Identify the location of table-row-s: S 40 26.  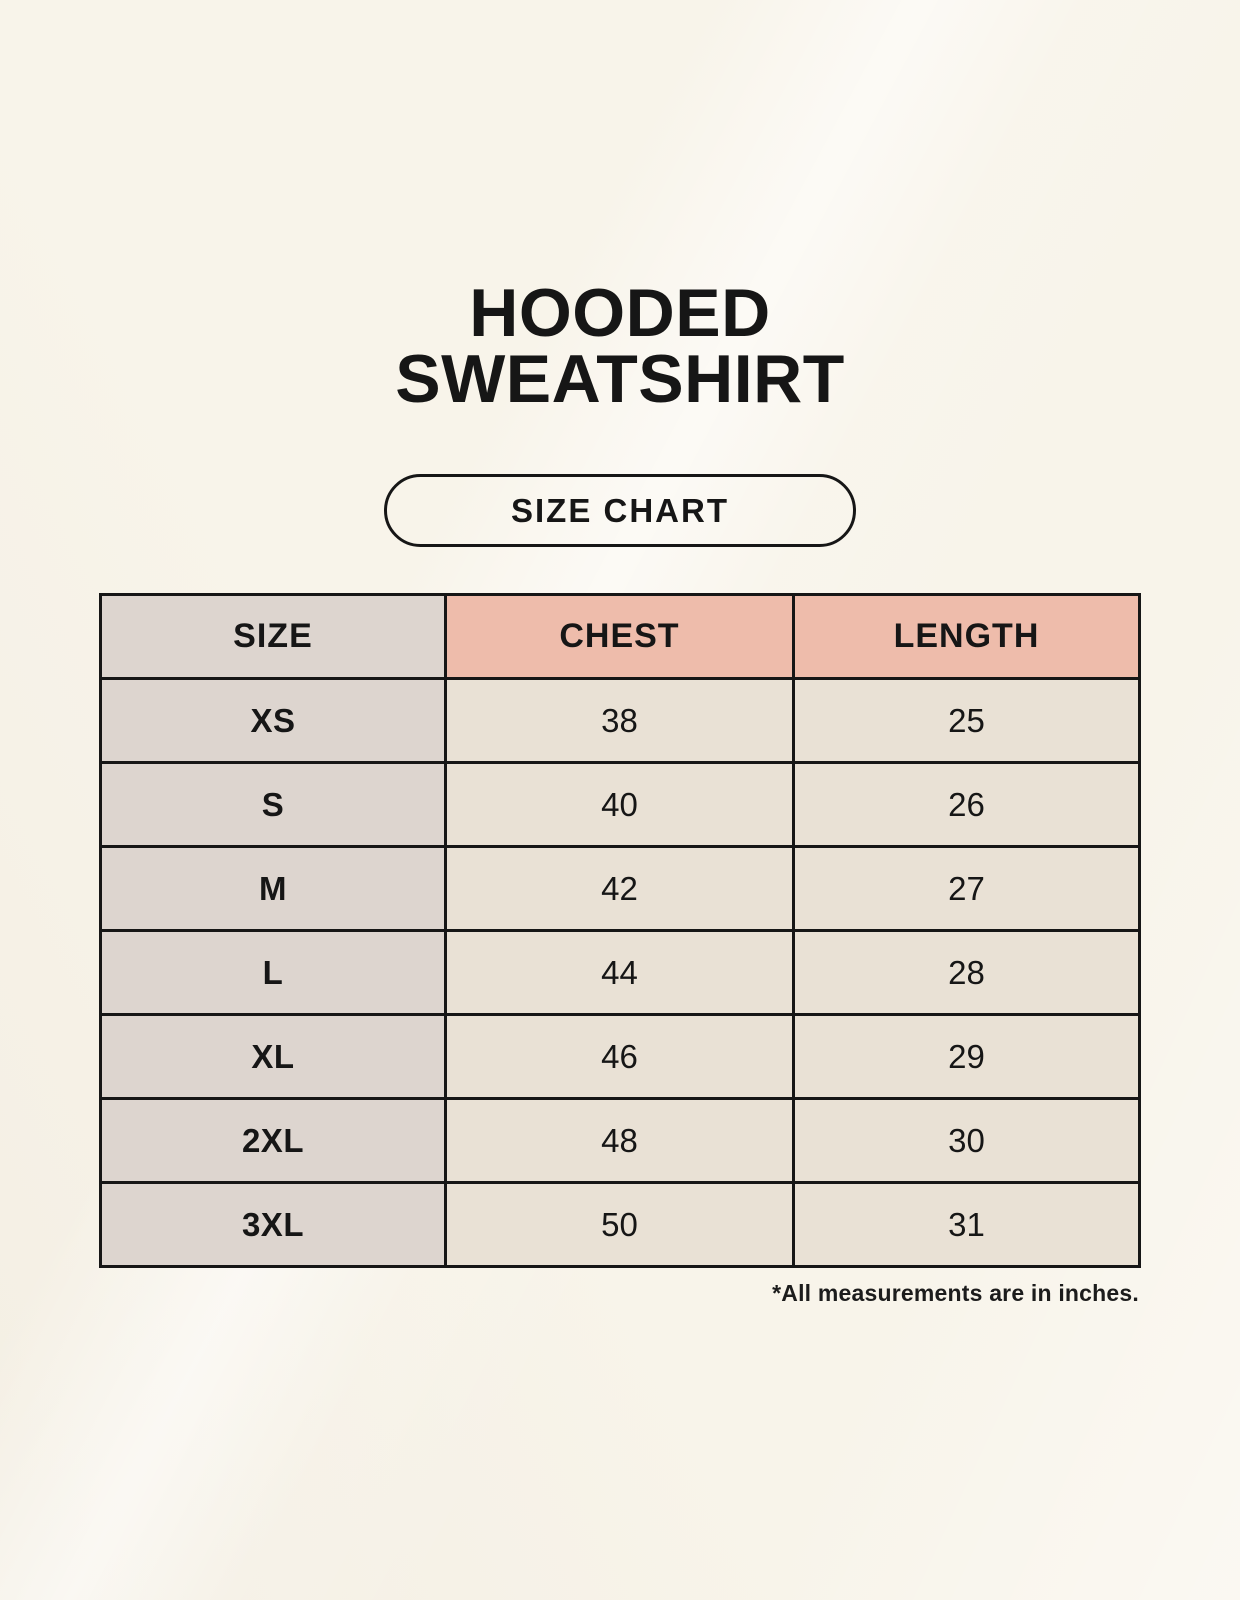
(620, 804).